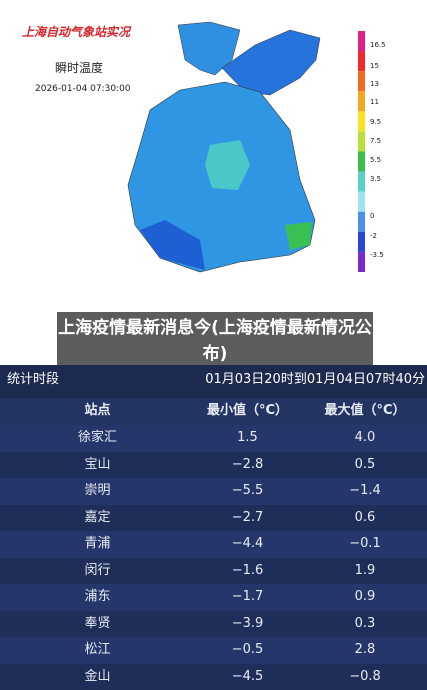 Image resolution: width=427 pixels, height=690 pixels. Describe the element at coordinates (247, 570) in the screenshot. I see `table-cell: −1.6` at that location.